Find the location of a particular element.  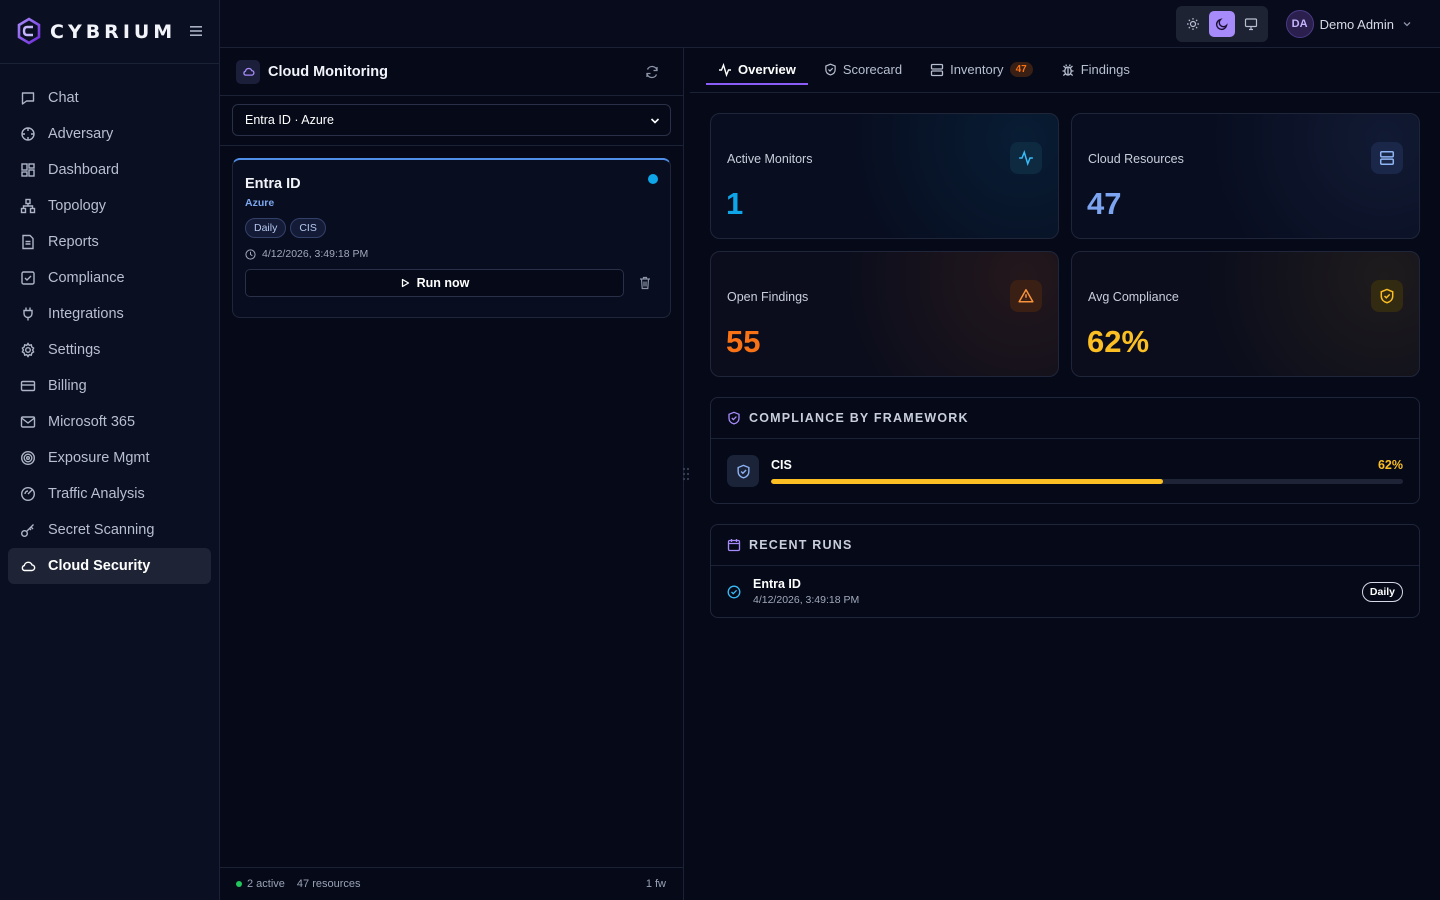

stat-value: 55 is located at coordinates (743, 341).